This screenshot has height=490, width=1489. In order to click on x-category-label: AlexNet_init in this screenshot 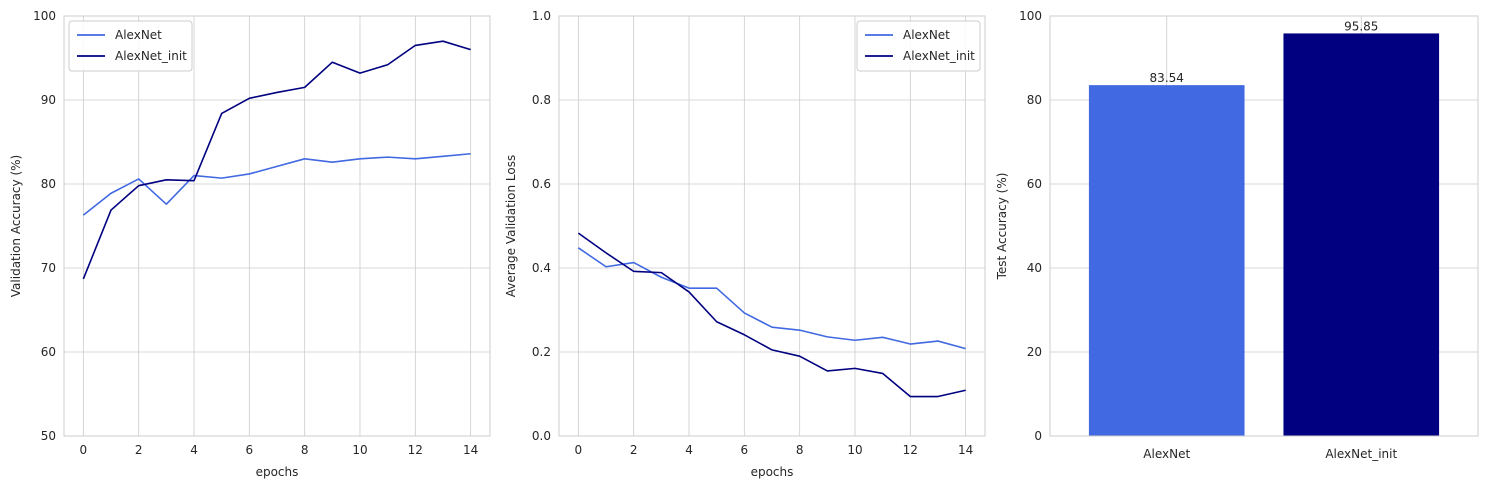, I will do `click(1361, 454)`.